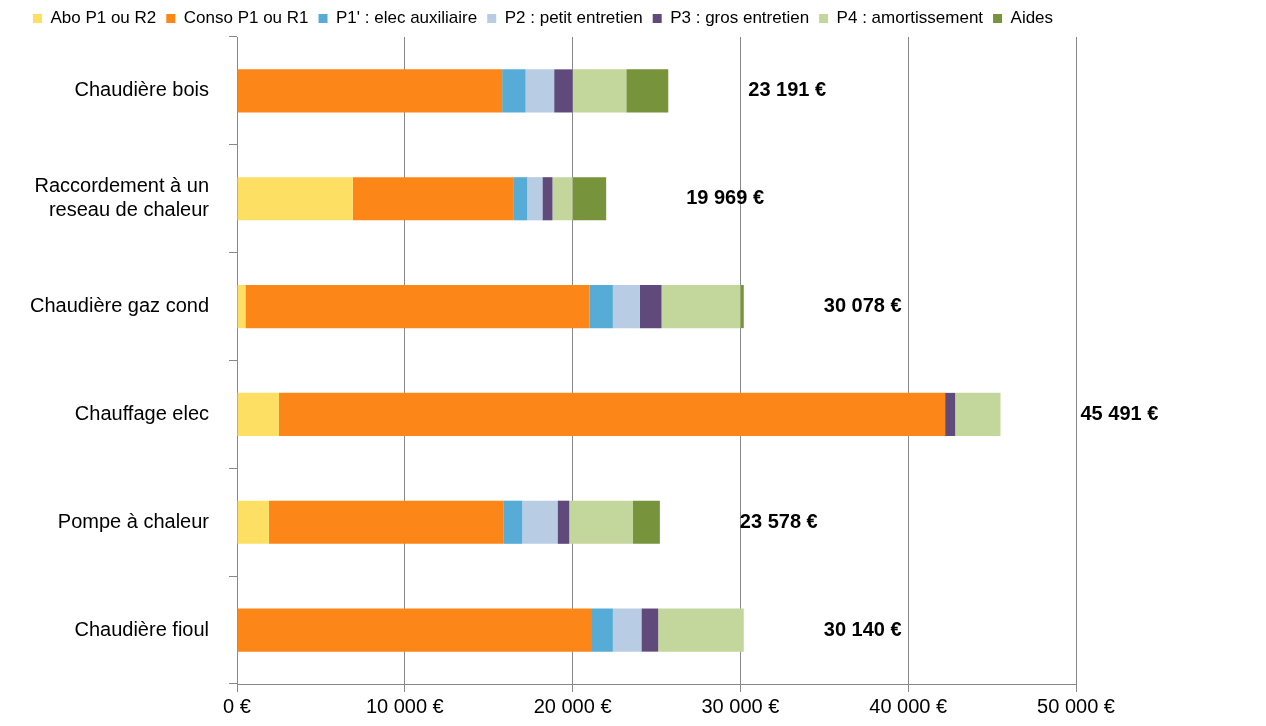  I want to click on annotation: 23 191 €, so click(787, 89).